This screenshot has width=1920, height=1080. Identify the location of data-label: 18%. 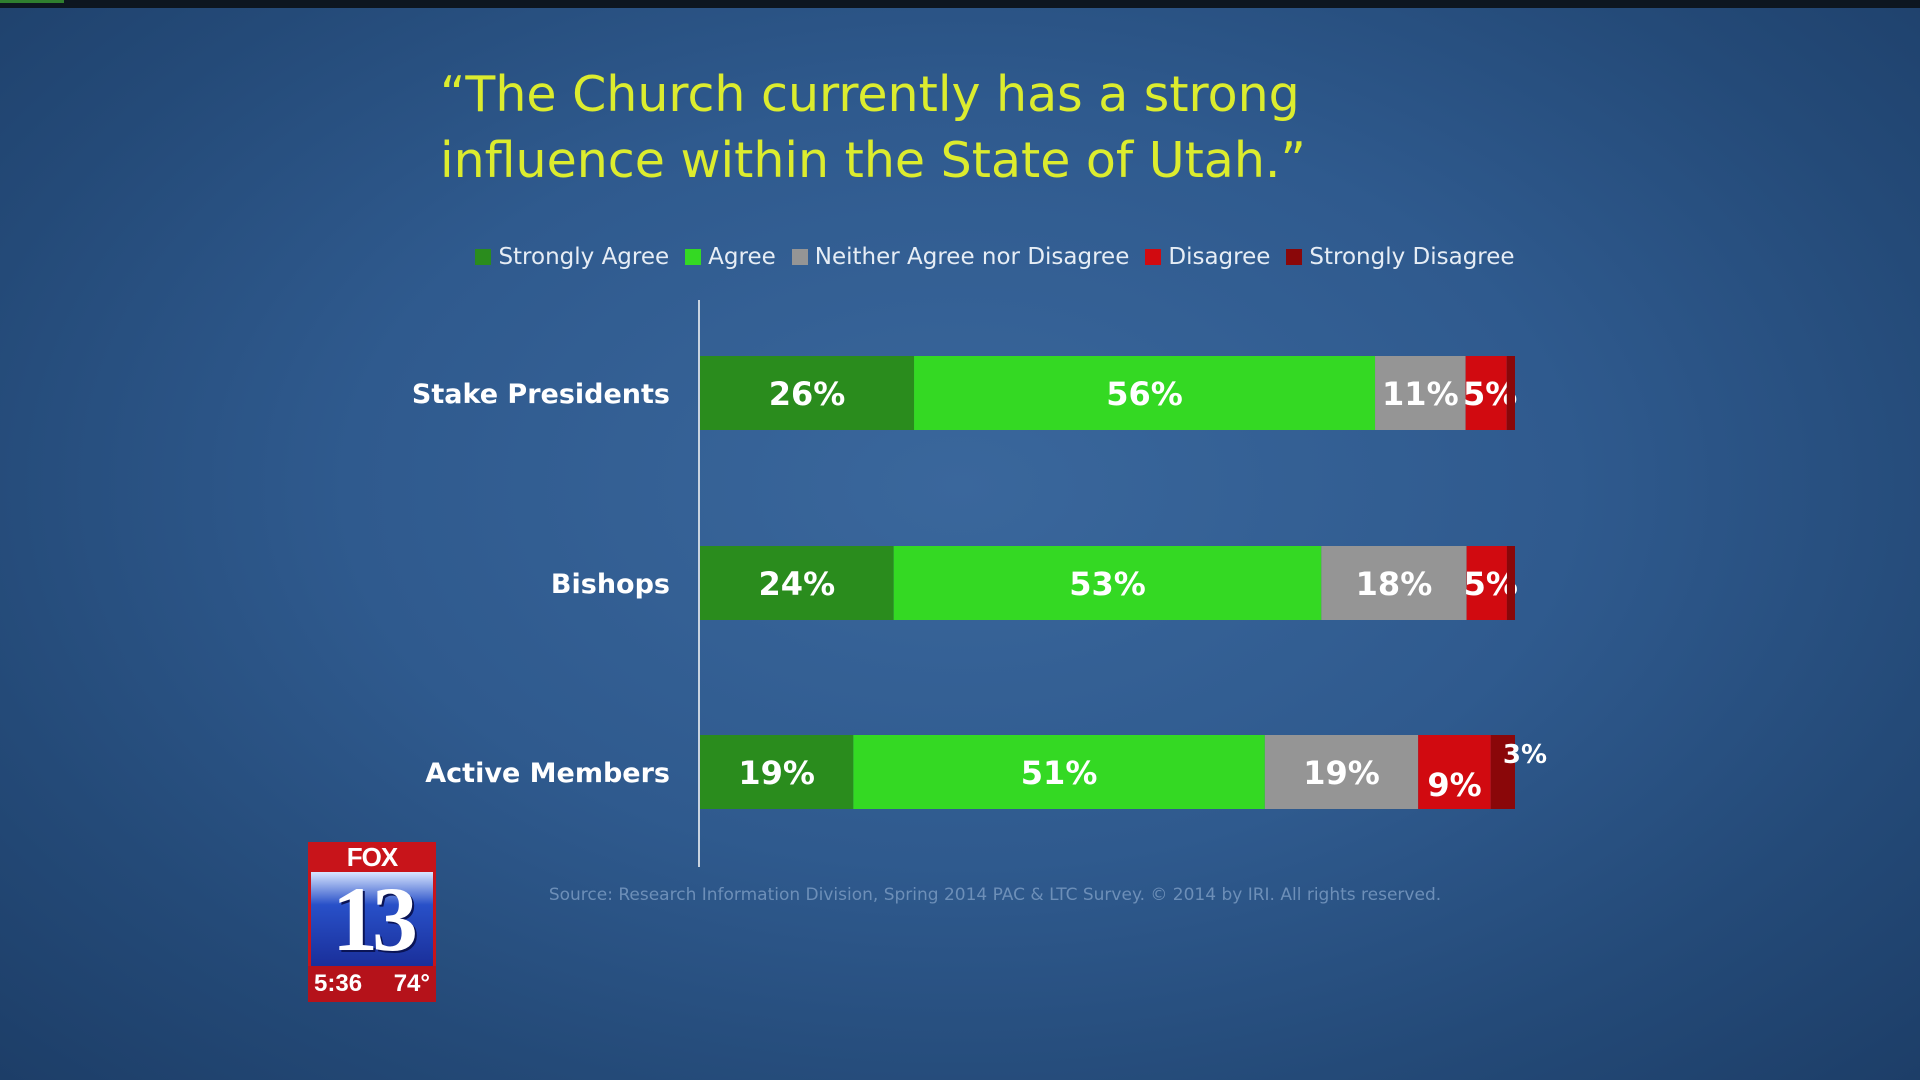
(1394, 584).